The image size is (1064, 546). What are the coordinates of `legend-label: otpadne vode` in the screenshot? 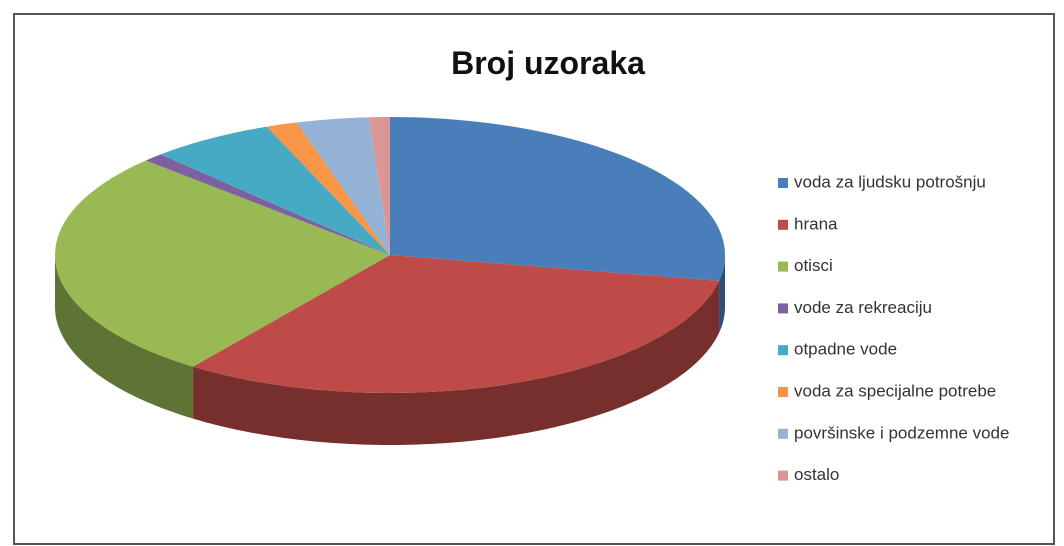 It's located at (845, 349).